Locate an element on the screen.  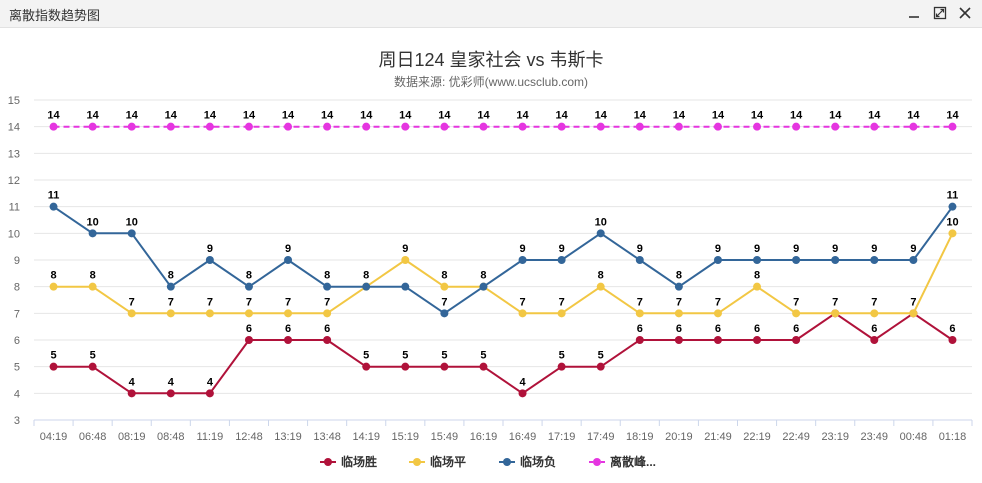
close-icon is located at coordinates (965, 13).